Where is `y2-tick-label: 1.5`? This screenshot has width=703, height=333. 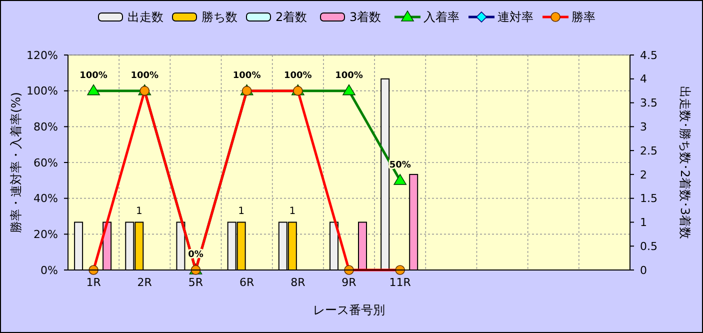 y2-tick-label: 1.5 is located at coordinates (649, 199).